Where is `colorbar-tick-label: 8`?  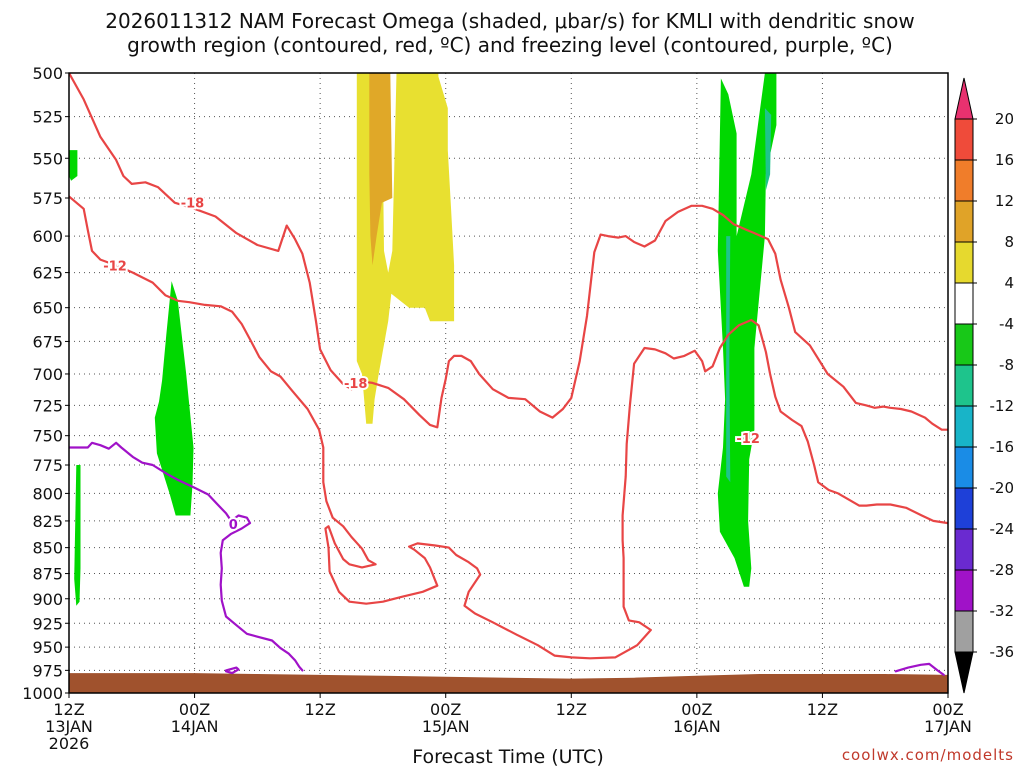
colorbar-tick-label: 8 is located at coordinates (1009, 242).